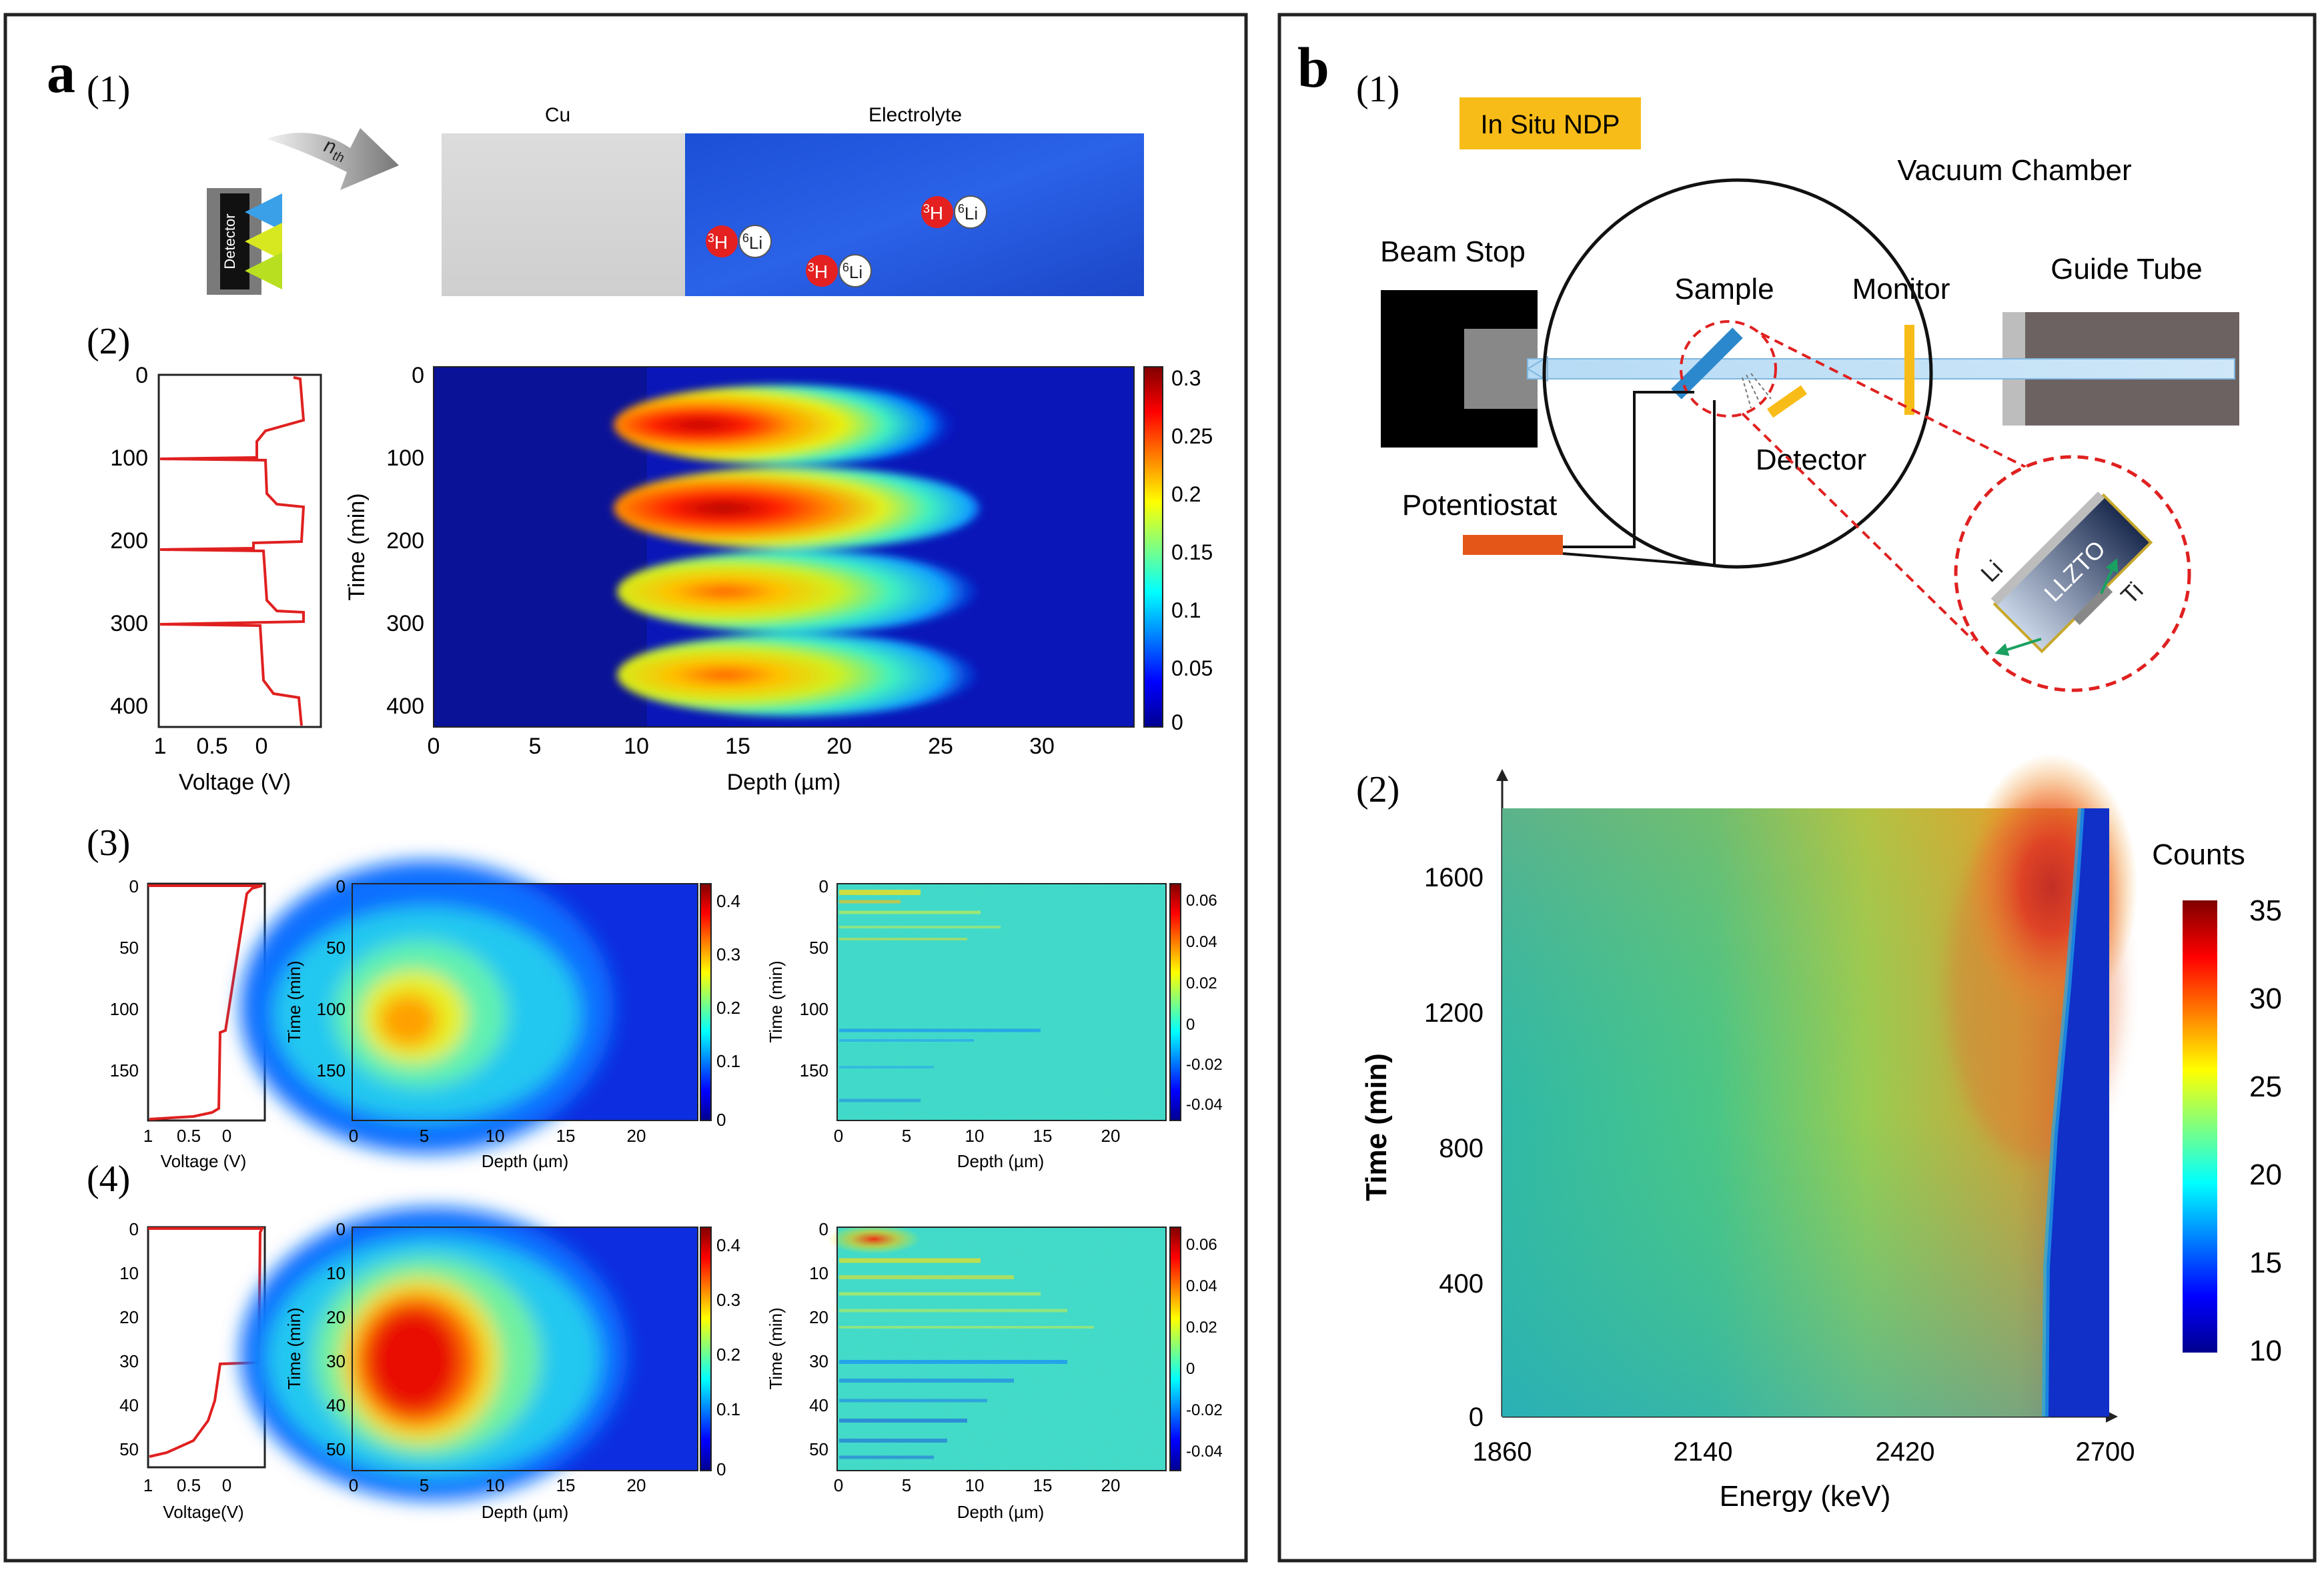  What do you see at coordinates (1454, 1013) in the screenshot?
I see `tick: 1200` at bounding box center [1454, 1013].